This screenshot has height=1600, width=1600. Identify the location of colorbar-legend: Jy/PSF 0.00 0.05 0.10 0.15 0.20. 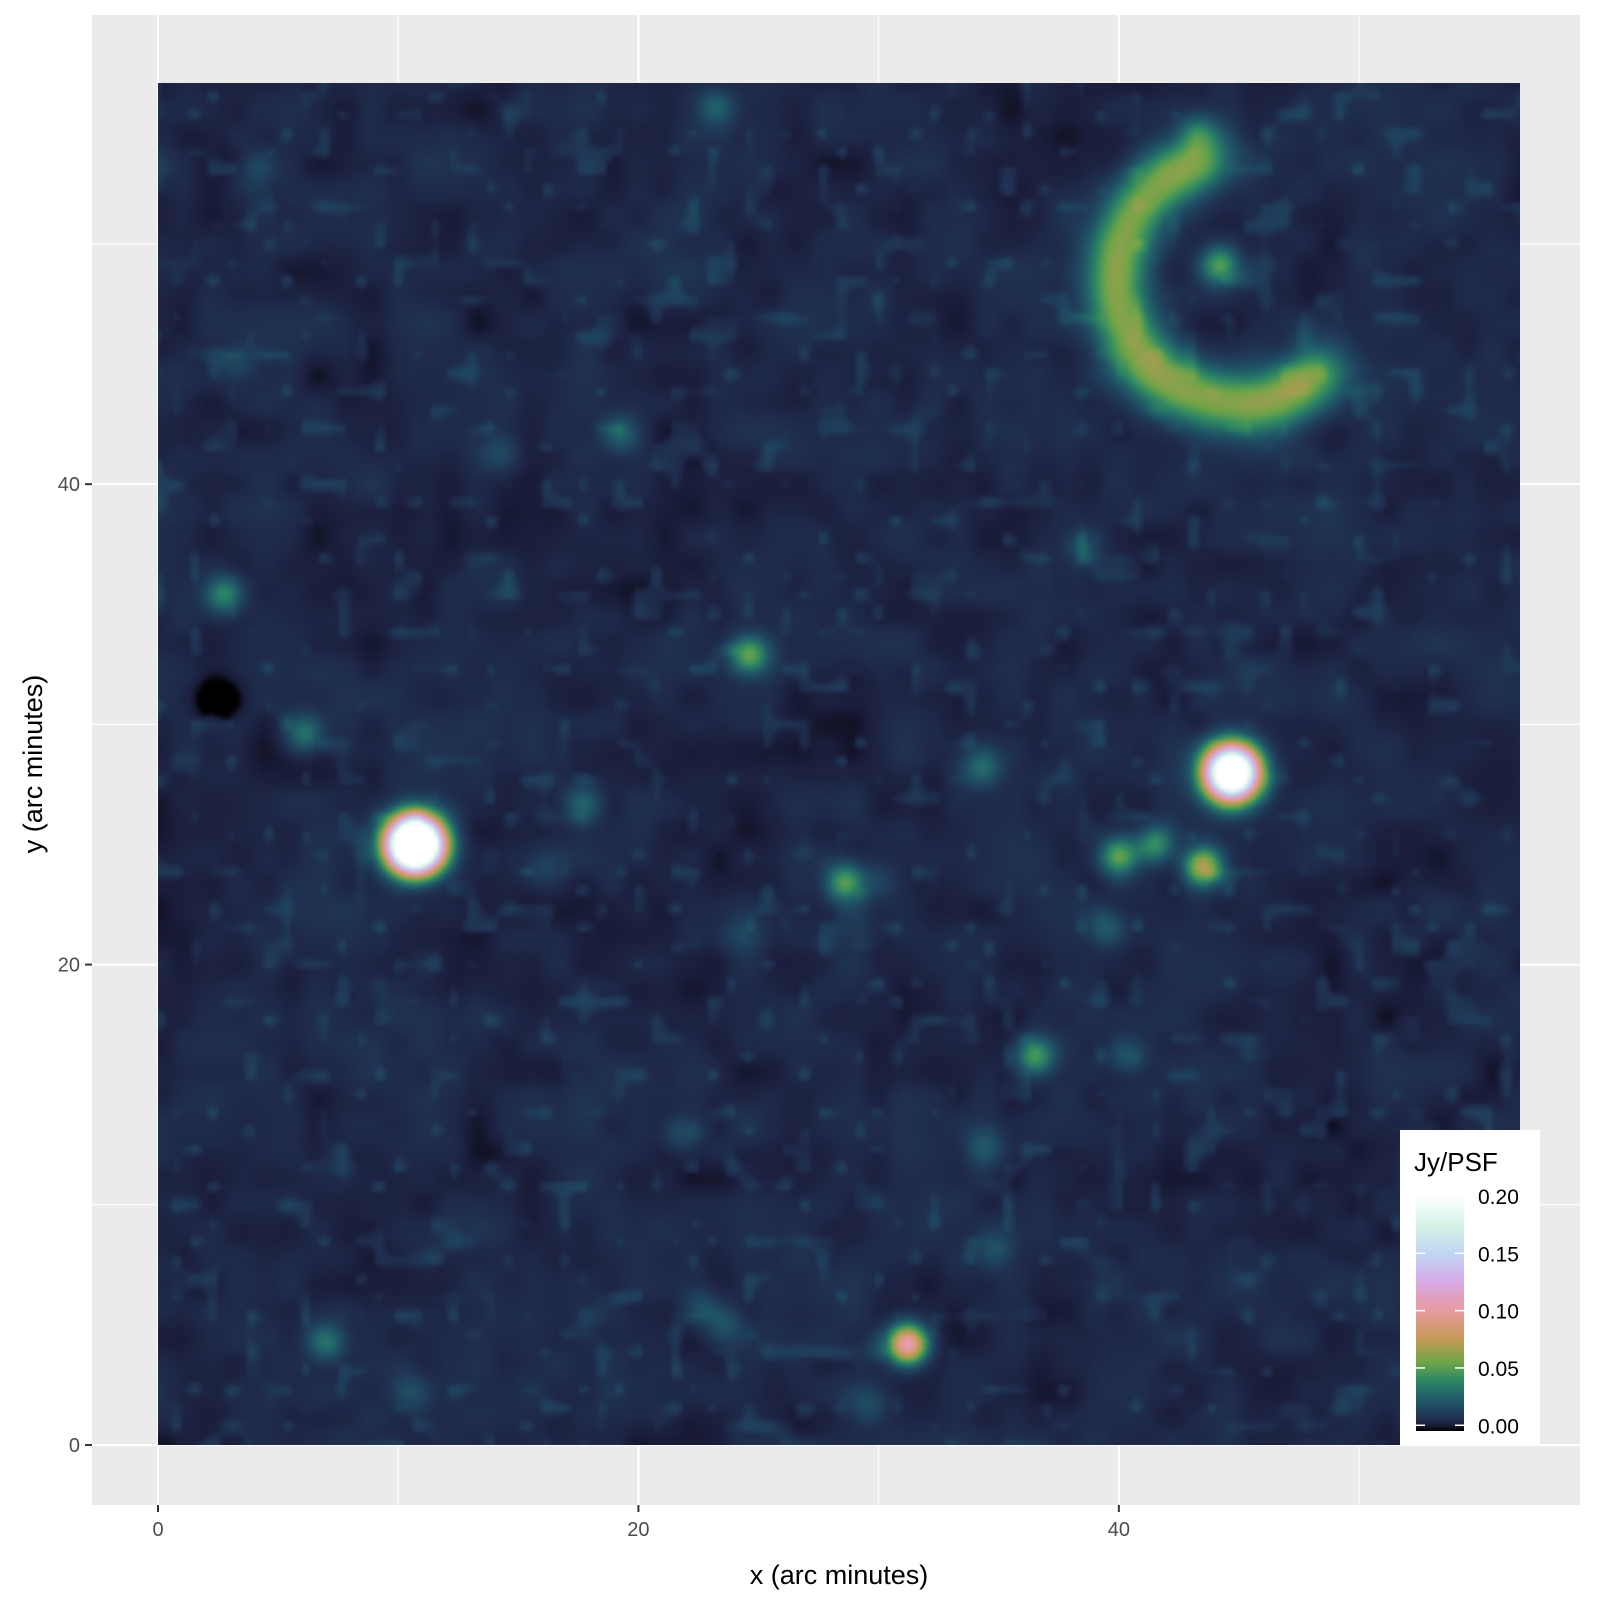
(1470, 1288).